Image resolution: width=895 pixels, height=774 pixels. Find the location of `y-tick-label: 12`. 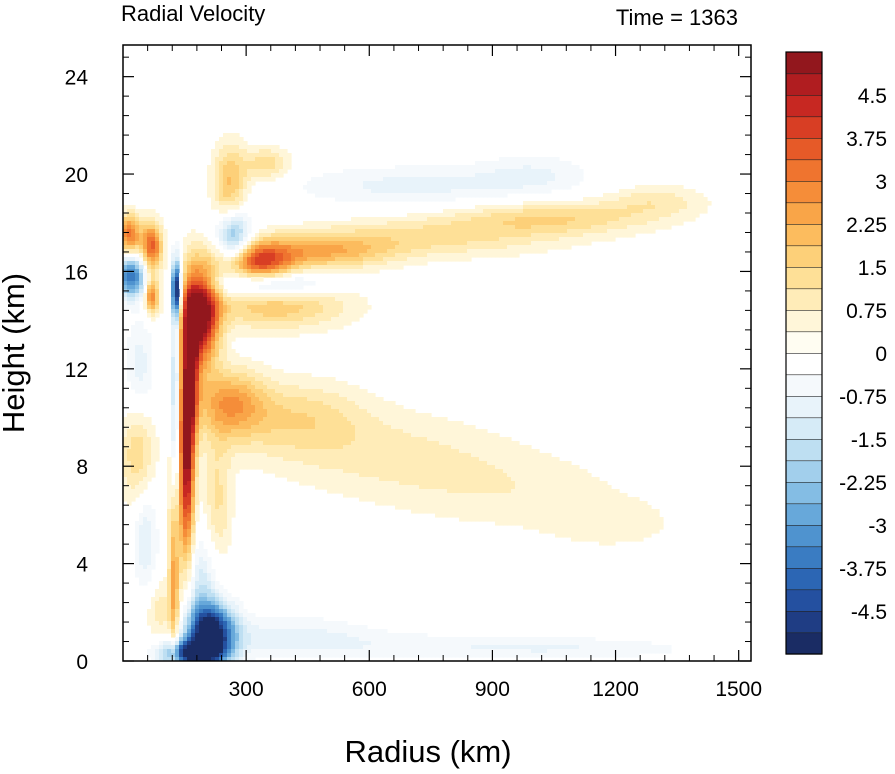

y-tick-label: 12 is located at coordinates (76, 370).